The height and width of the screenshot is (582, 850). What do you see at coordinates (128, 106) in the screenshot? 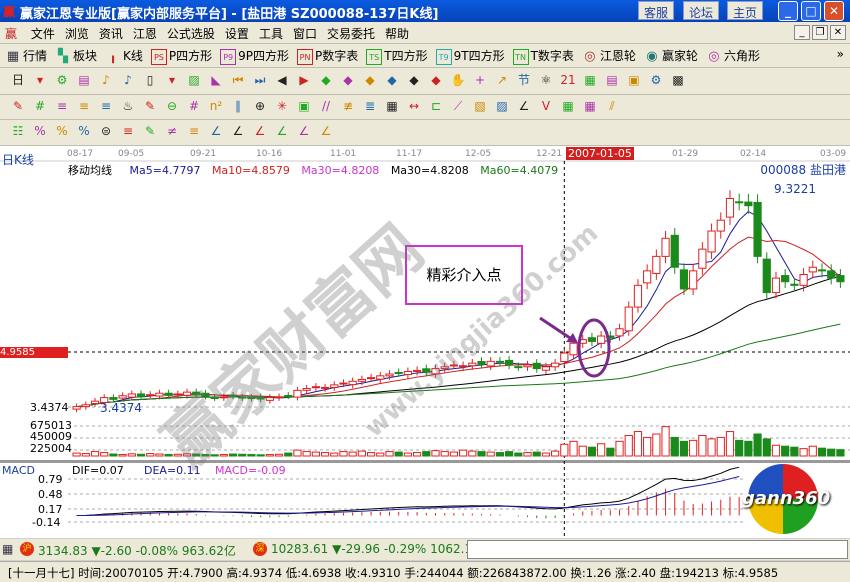
I see `tool-icon: ♨` at bounding box center [128, 106].